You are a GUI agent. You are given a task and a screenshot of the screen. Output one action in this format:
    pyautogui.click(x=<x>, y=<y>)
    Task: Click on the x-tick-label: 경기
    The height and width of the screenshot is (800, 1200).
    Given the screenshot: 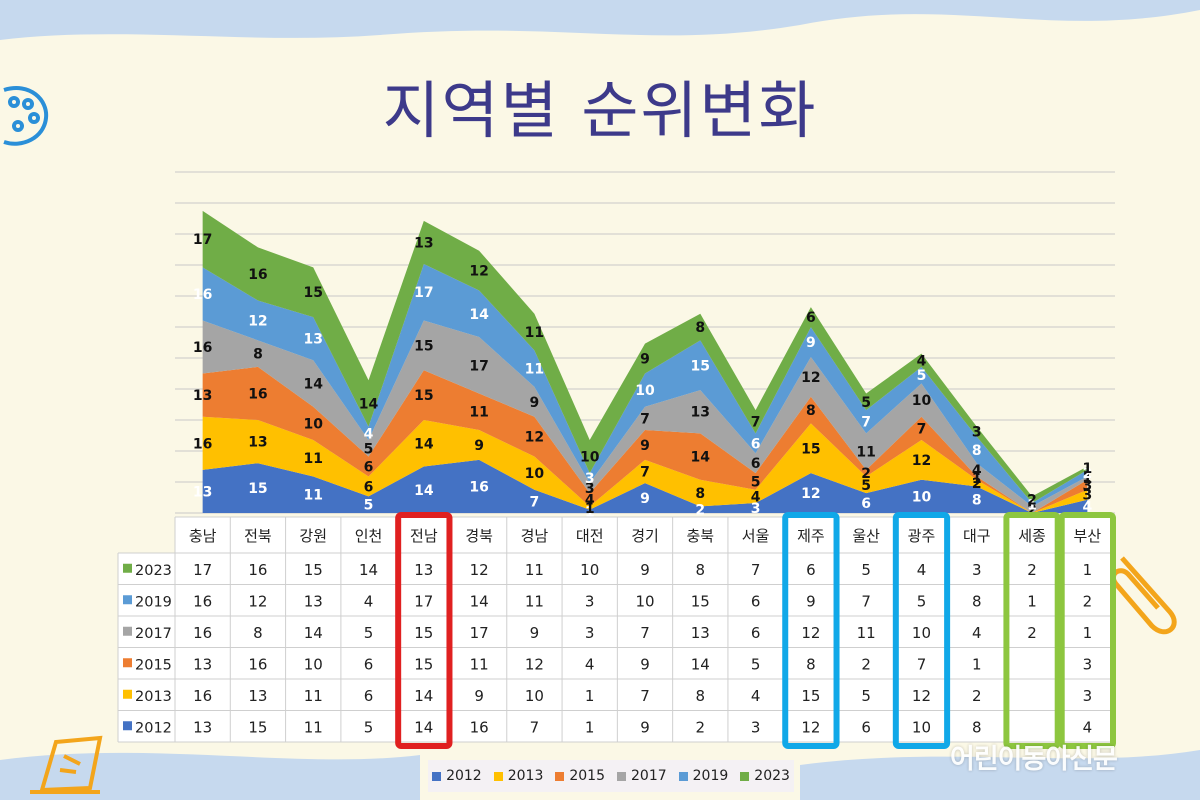 What is the action you would take?
    pyautogui.click(x=645, y=536)
    